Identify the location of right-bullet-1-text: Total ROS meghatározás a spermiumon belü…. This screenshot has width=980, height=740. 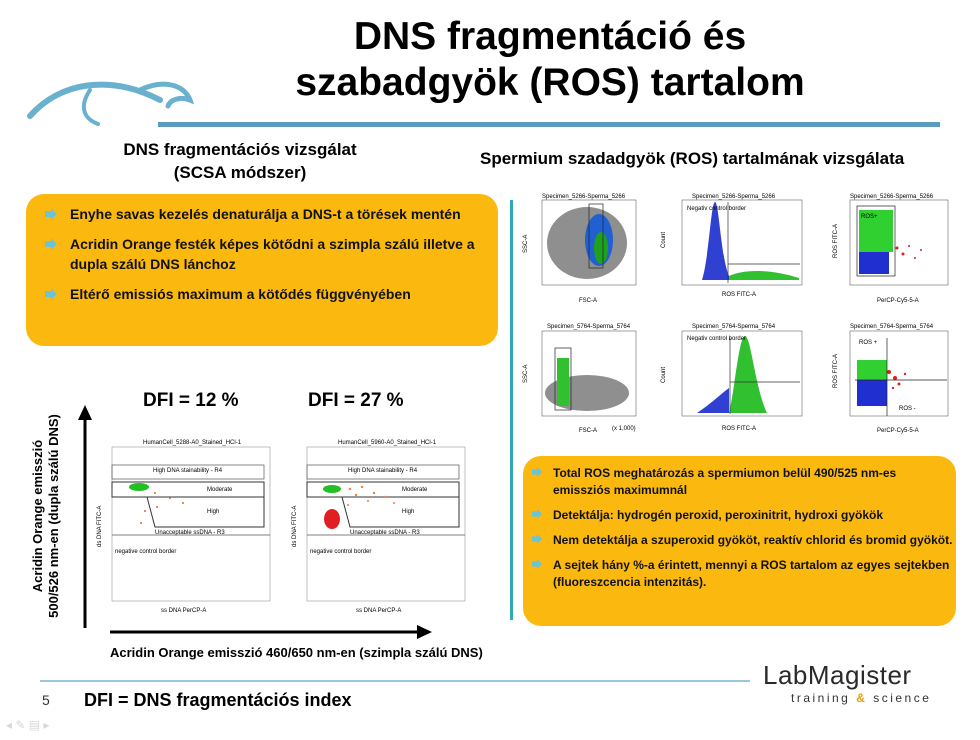
(725, 481).